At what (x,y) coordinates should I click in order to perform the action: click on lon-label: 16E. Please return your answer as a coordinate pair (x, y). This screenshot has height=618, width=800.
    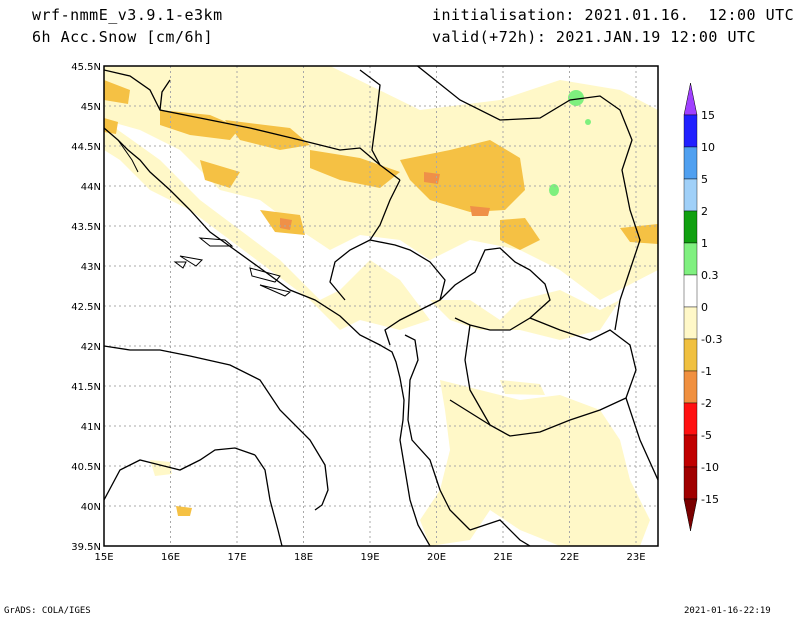
    Looking at the image, I should click on (170, 557).